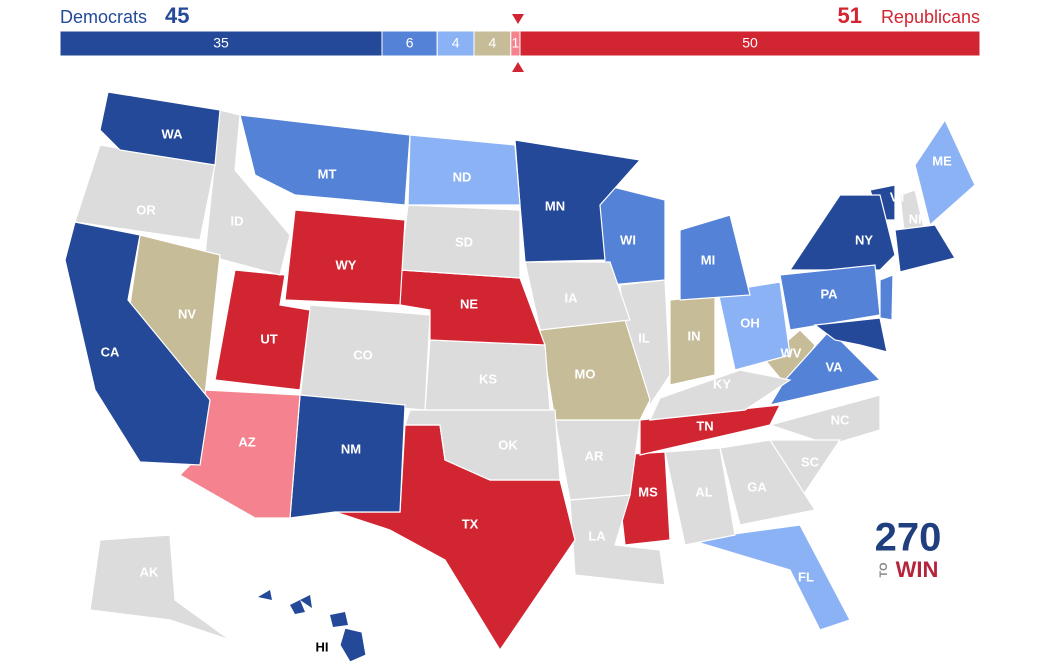 The height and width of the screenshot is (670, 1050). I want to click on state-label: SC, so click(810, 461).